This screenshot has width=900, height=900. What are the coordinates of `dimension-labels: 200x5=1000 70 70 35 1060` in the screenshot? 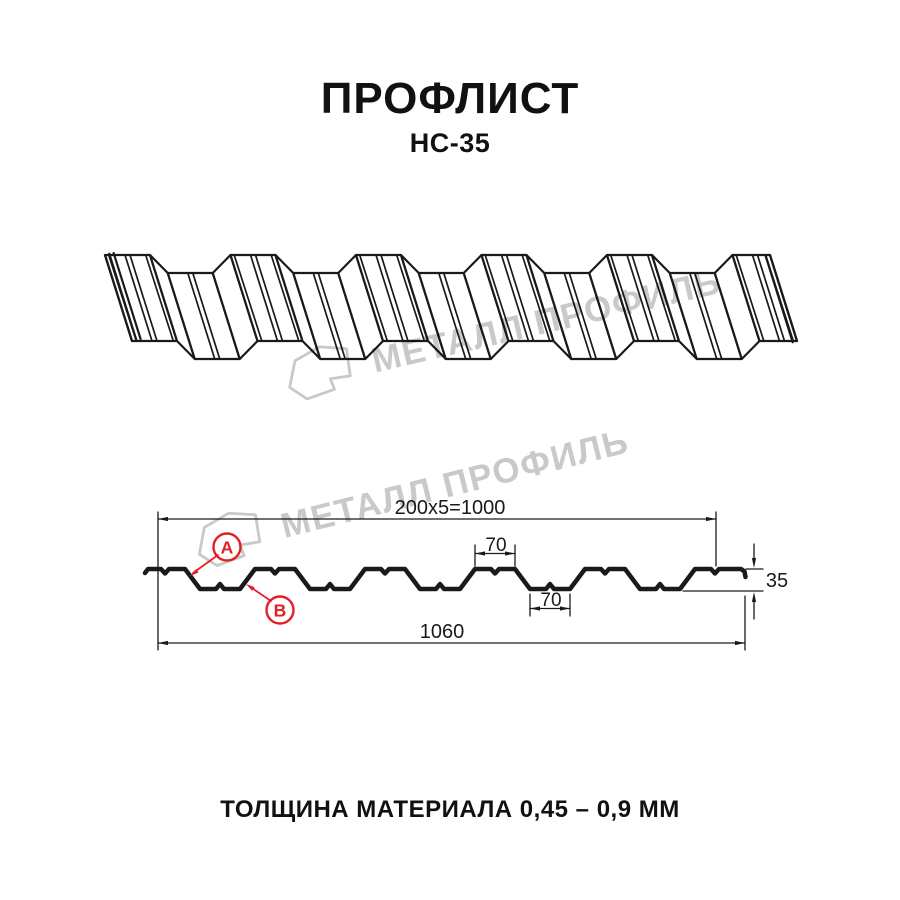 It's located at (591, 570).